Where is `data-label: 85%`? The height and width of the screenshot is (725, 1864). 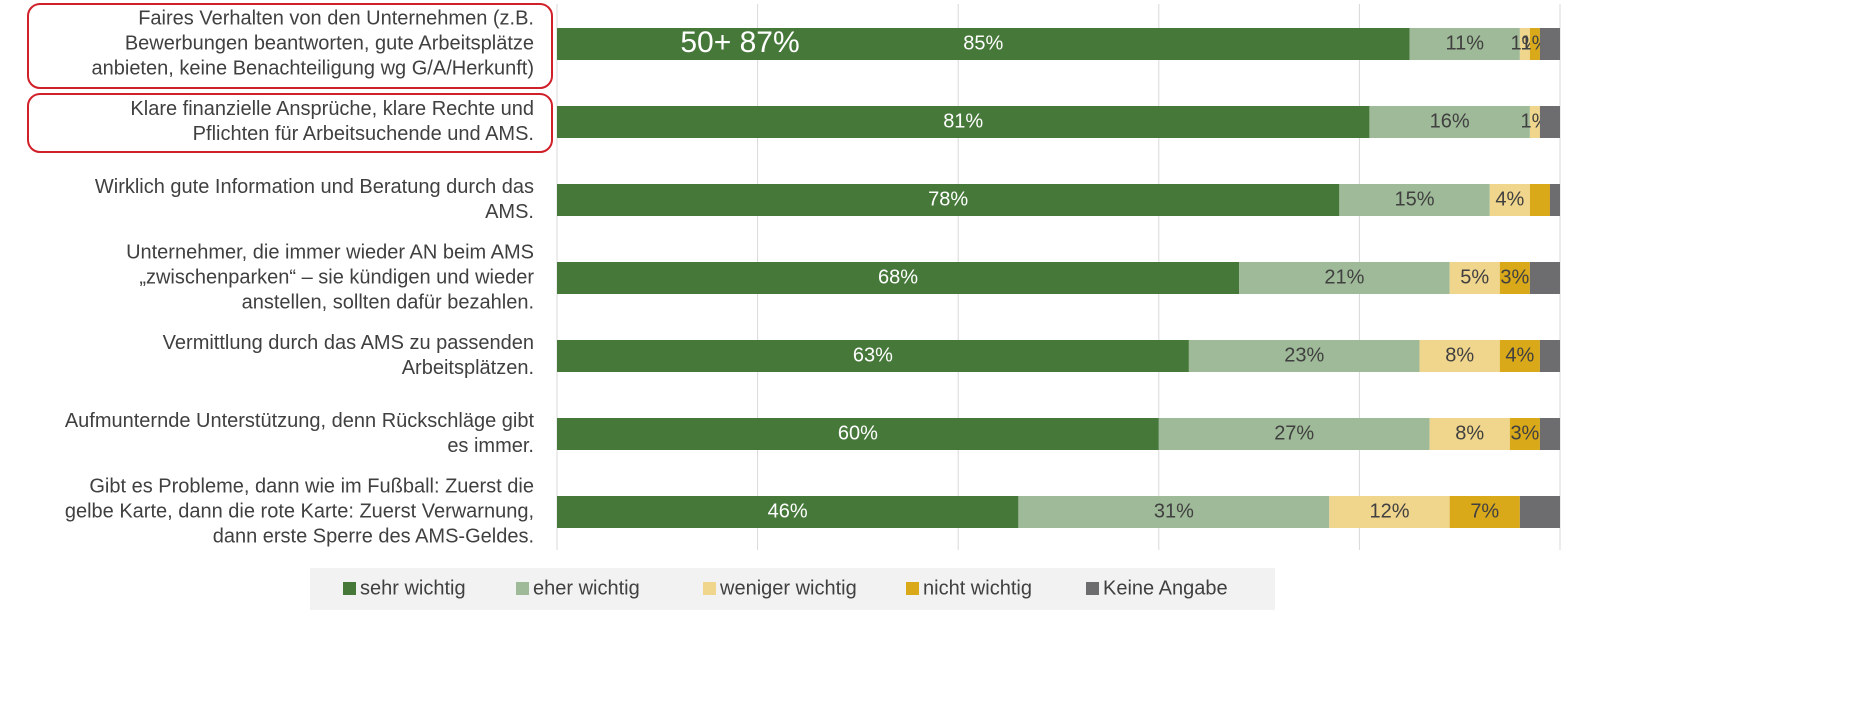 data-label: 85% is located at coordinates (983, 43).